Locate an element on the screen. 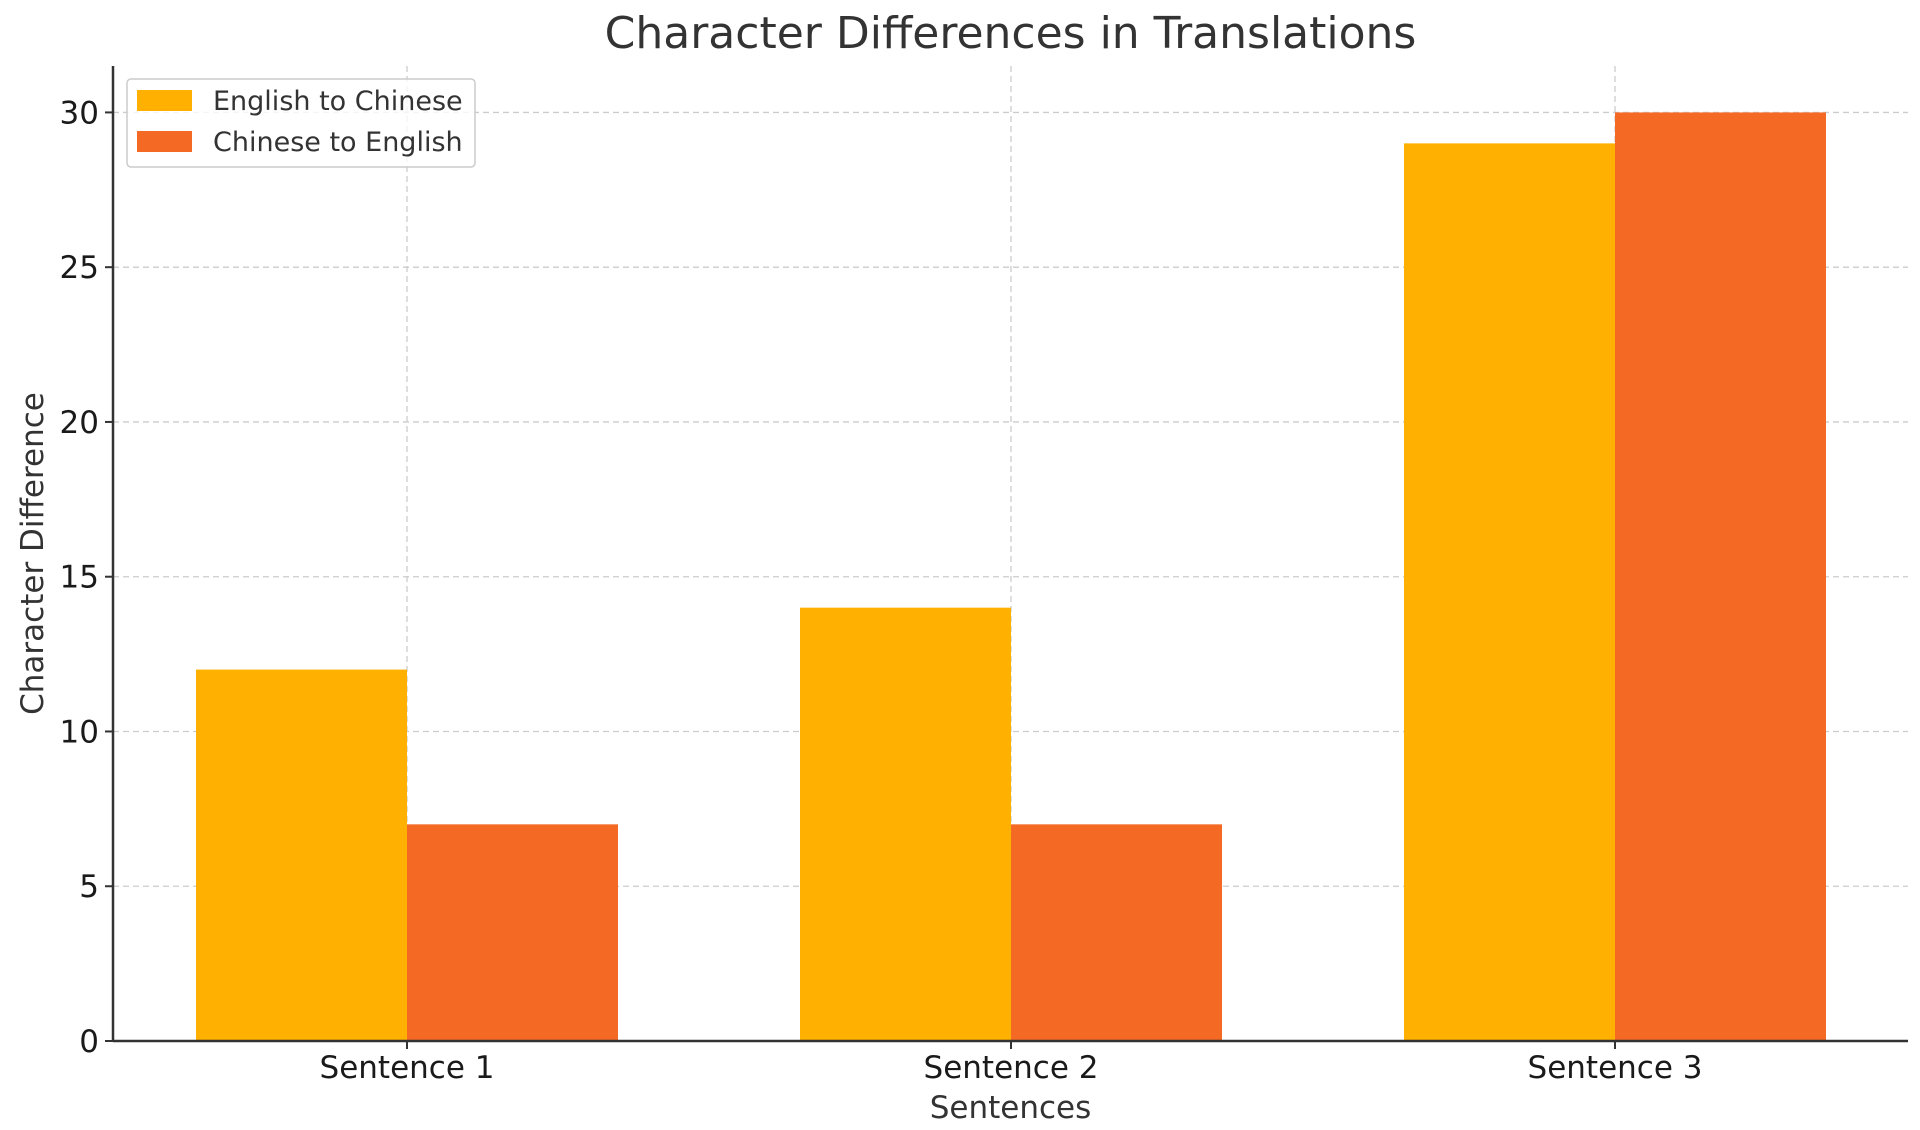 This screenshot has height=1130, width=1920. y-tick-label: 20 is located at coordinates (79, 423).